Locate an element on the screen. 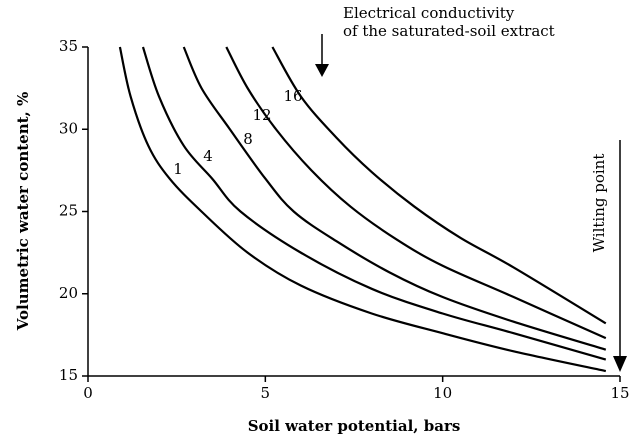 The image size is (630, 436). curve-label: 16 is located at coordinates (292, 96).